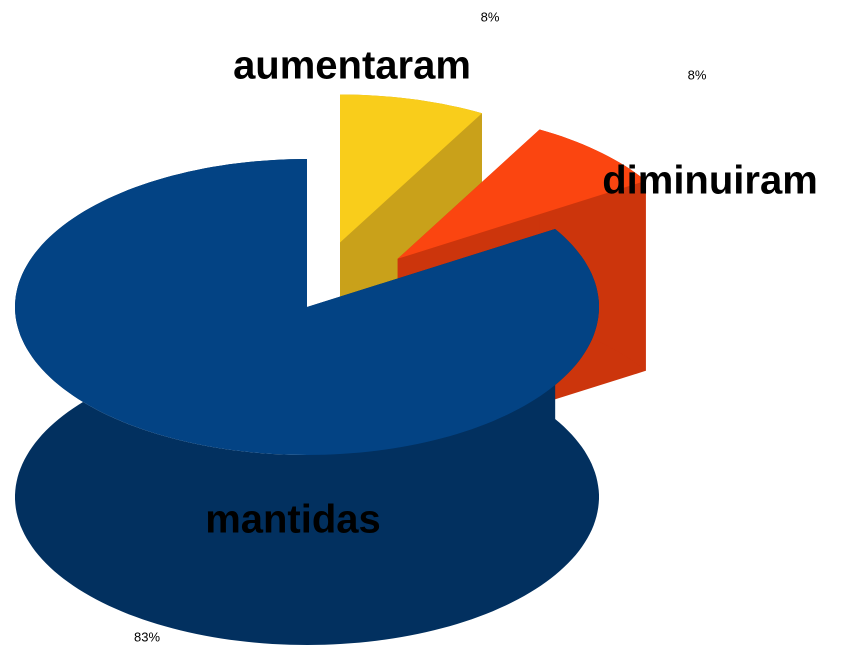 The height and width of the screenshot is (649, 852). Describe the element at coordinates (710, 181) in the screenshot. I see `category-label: diminuiram` at that location.